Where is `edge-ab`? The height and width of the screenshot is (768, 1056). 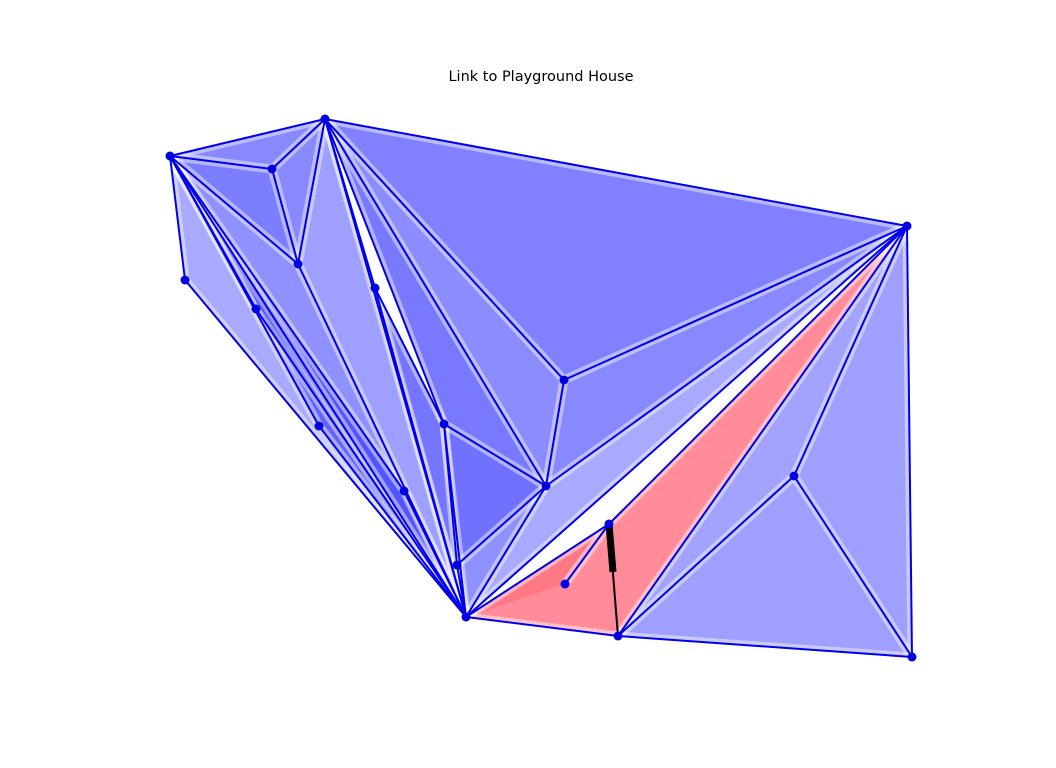 edge-ab is located at coordinates (247, 137).